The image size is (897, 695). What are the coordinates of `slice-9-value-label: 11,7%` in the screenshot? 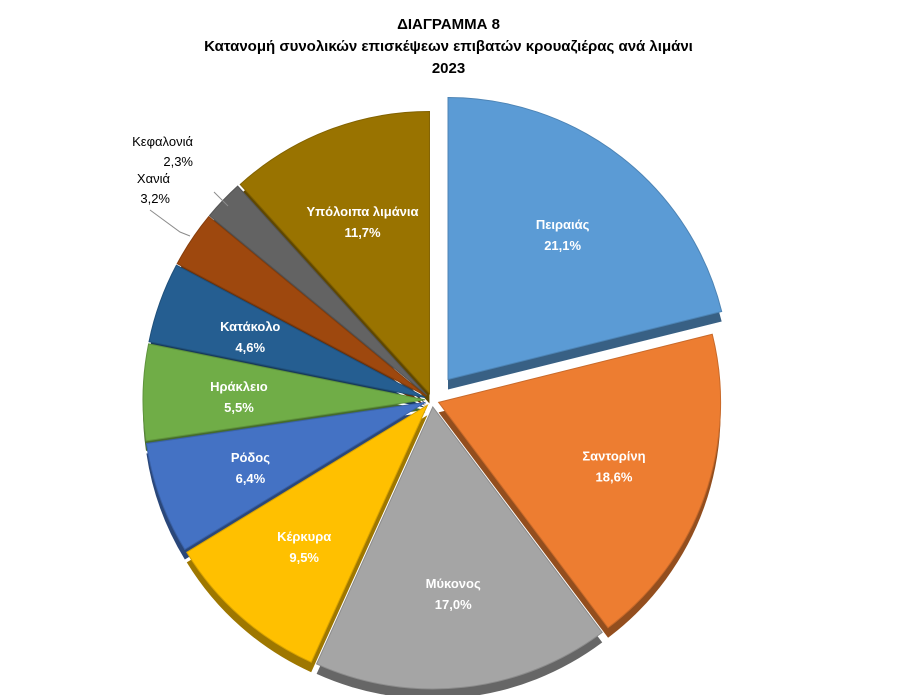 It's located at (362, 232).